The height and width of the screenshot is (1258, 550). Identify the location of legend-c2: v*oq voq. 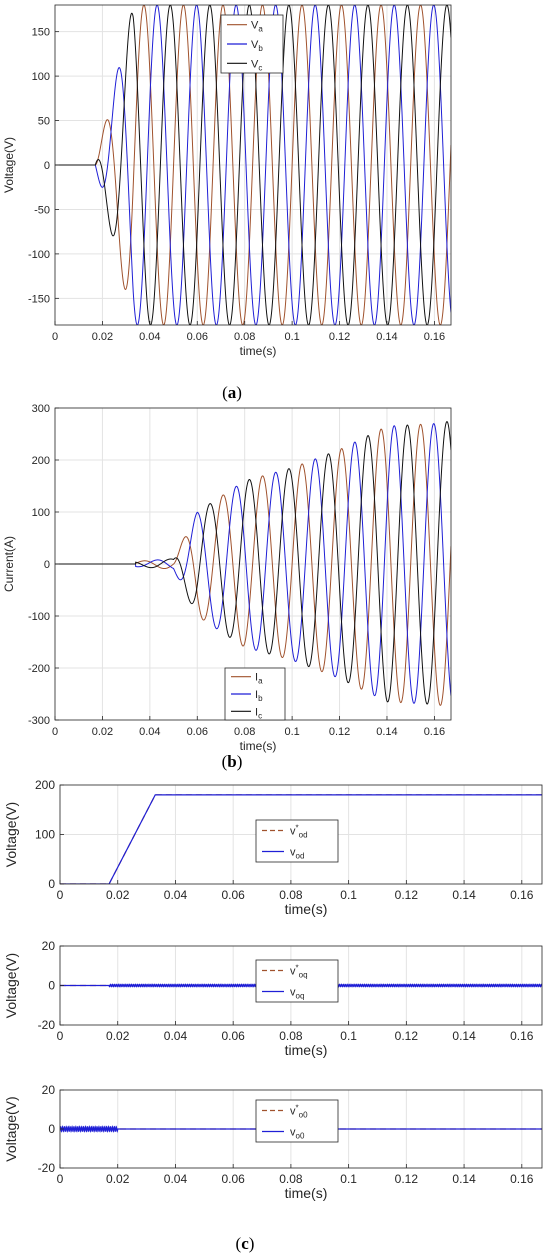
(297, 981).